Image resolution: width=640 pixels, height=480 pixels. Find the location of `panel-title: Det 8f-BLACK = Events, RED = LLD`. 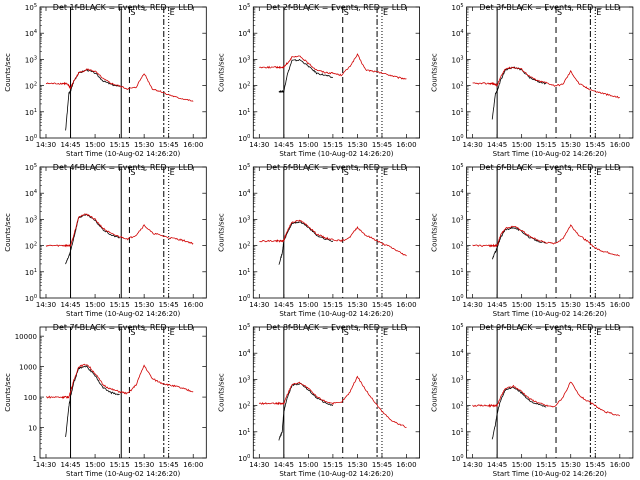

panel-title: Det 8f-BLACK = Events, RED = LLD is located at coordinates (336, 327).